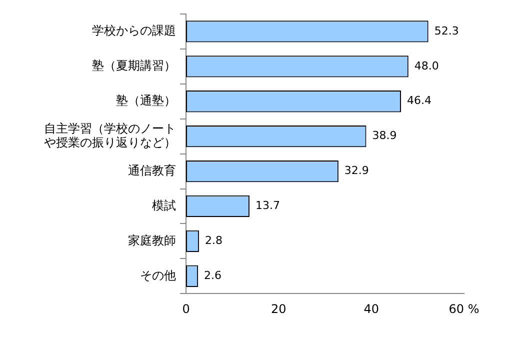 The image size is (514, 340). What do you see at coordinates (384, 135) in the screenshot?
I see `data-label: 38.9` at bounding box center [384, 135].